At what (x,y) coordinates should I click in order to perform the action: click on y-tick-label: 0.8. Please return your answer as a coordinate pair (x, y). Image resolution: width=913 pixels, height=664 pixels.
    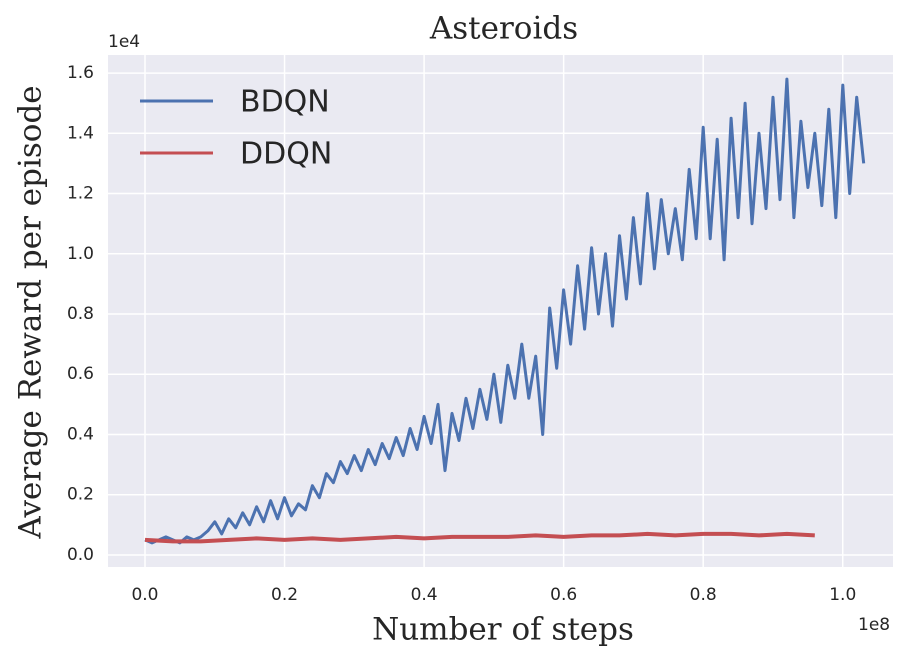
    Looking at the image, I should click on (80, 314).